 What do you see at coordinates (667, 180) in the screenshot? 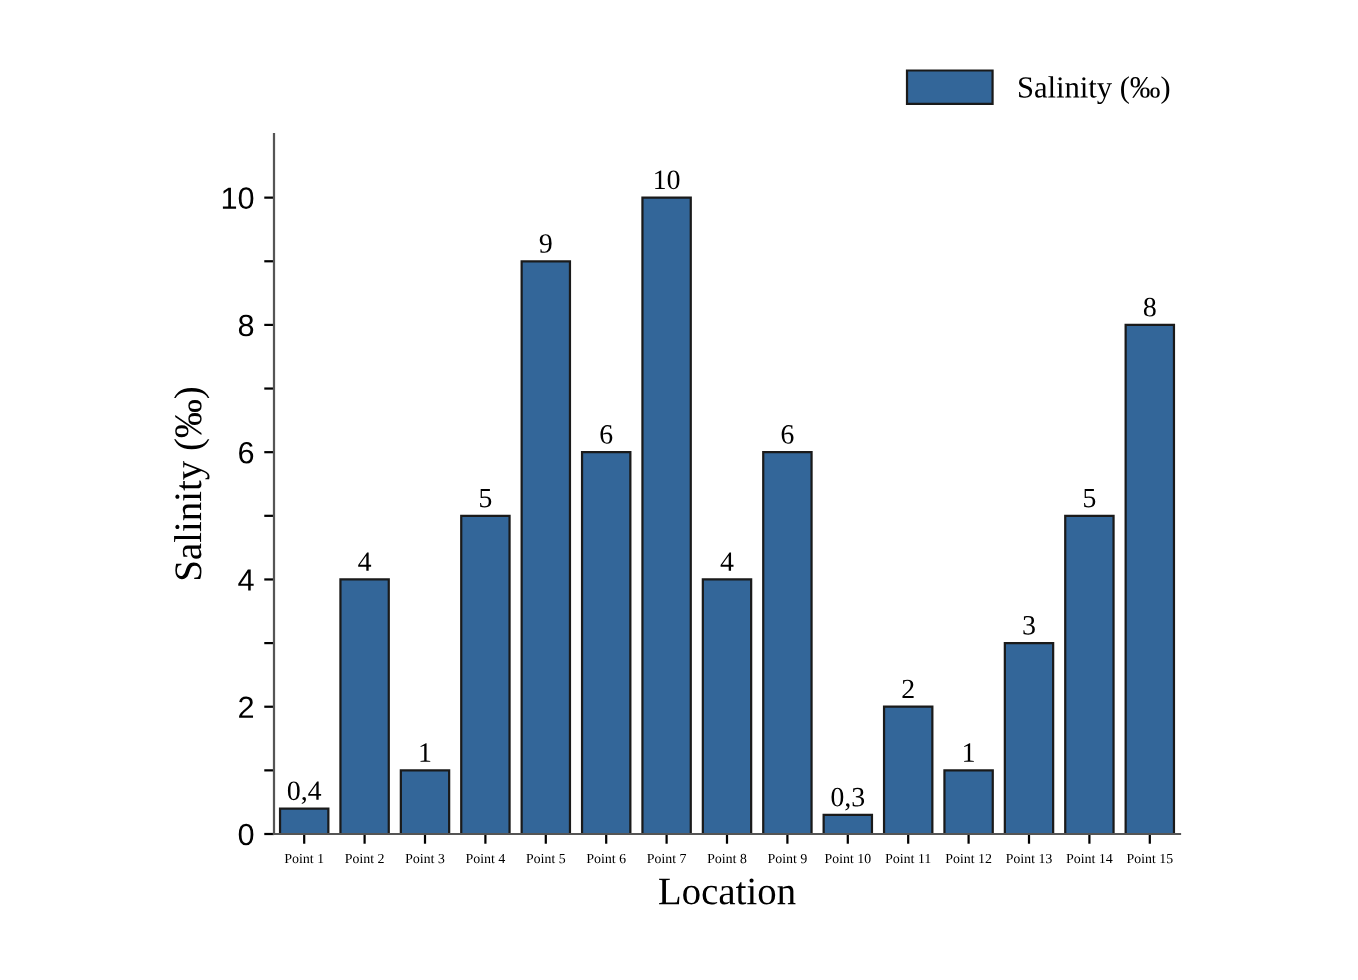
I see `data-label: 10` at bounding box center [667, 180].